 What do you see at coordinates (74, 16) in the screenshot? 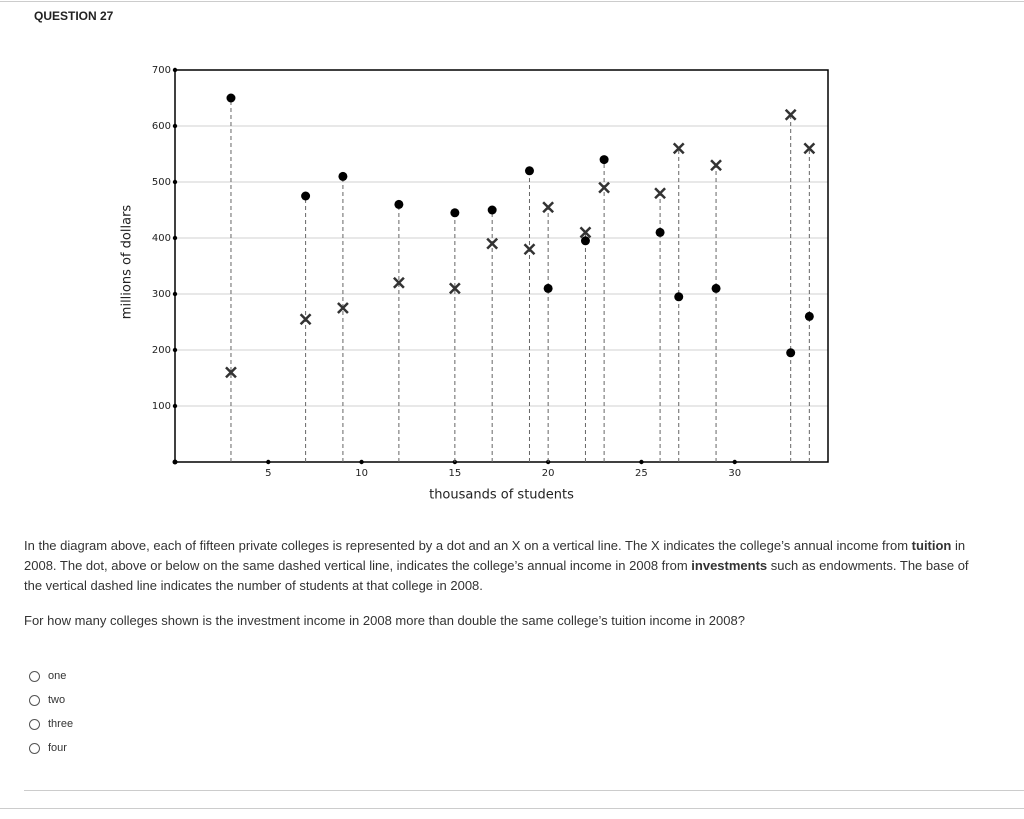
I see `question-header: QUESTION 27` at bounding box center [74, 16].